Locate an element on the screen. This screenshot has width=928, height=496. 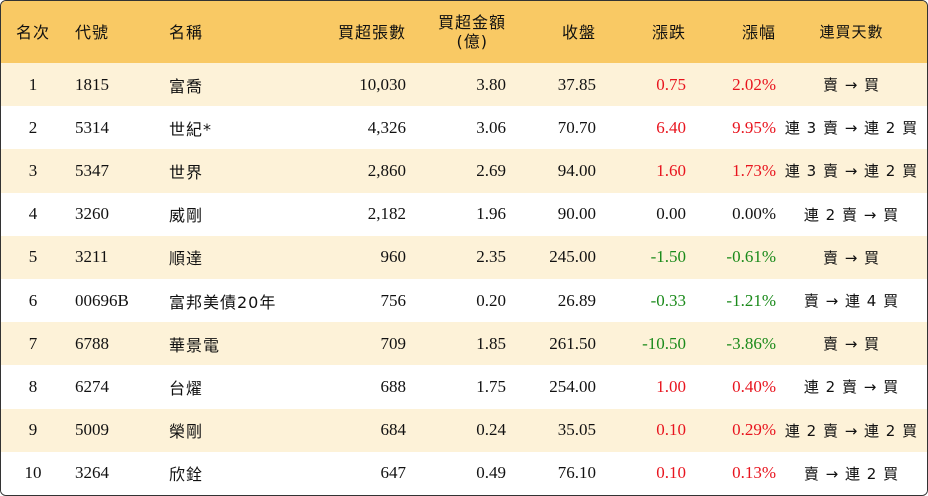
cell-close: 26.89 is located at coordinates (576, 300).